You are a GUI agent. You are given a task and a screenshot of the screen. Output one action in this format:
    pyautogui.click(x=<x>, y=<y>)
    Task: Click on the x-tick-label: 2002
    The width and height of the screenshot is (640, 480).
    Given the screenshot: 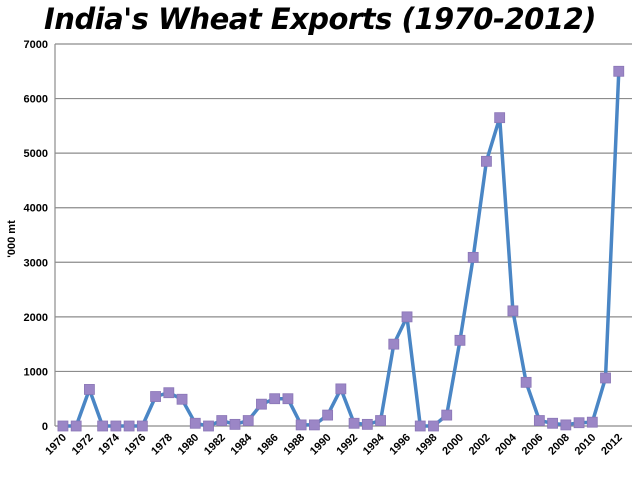 What is the action you would take?
    pyautogui.click(x=480, y=445)
    